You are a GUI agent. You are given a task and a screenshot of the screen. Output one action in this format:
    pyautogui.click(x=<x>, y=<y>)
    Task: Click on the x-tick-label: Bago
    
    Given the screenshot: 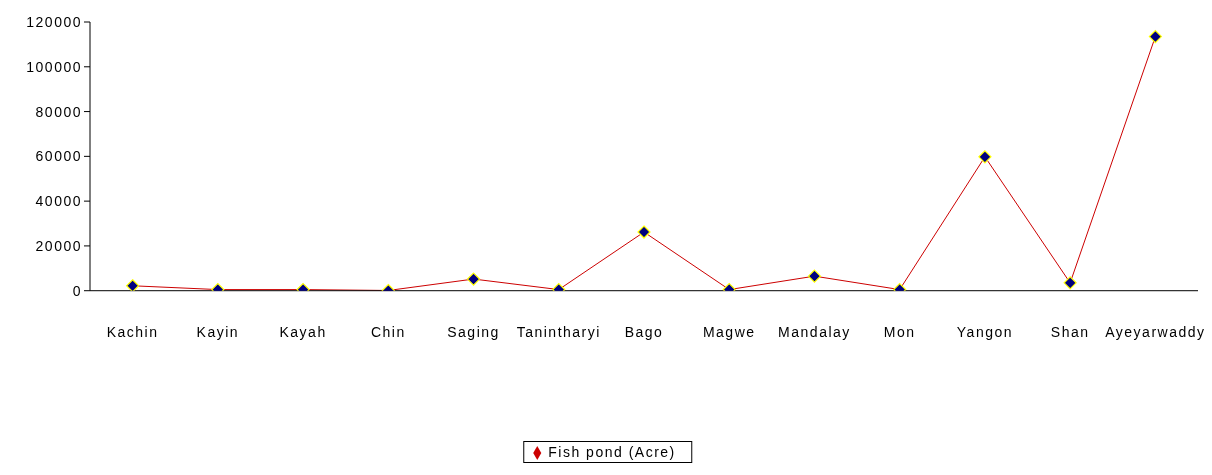 What is the action you would take?
    pyautogui.click(x=644, y=331)
    